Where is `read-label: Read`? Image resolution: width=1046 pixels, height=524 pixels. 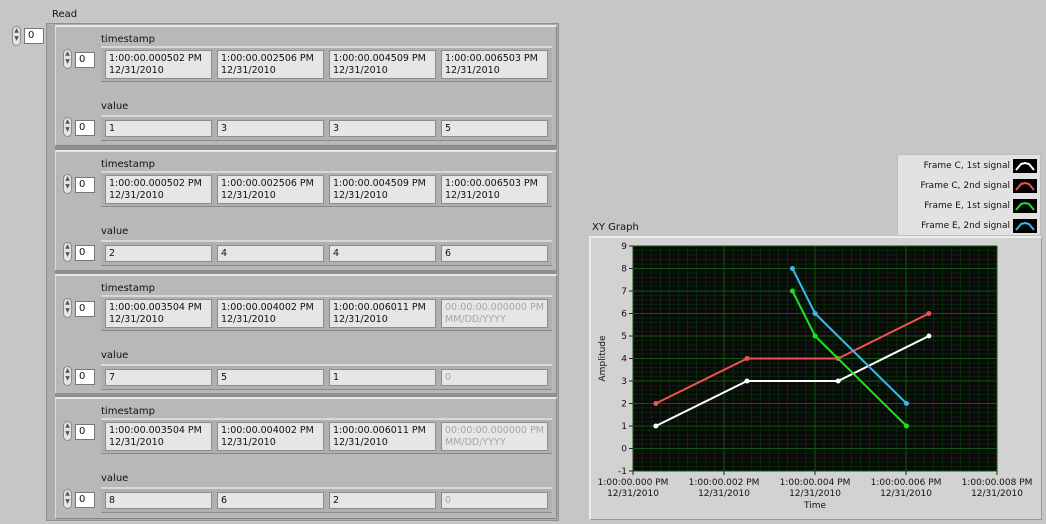 read-label: Read is located at coordinates (65, 14).